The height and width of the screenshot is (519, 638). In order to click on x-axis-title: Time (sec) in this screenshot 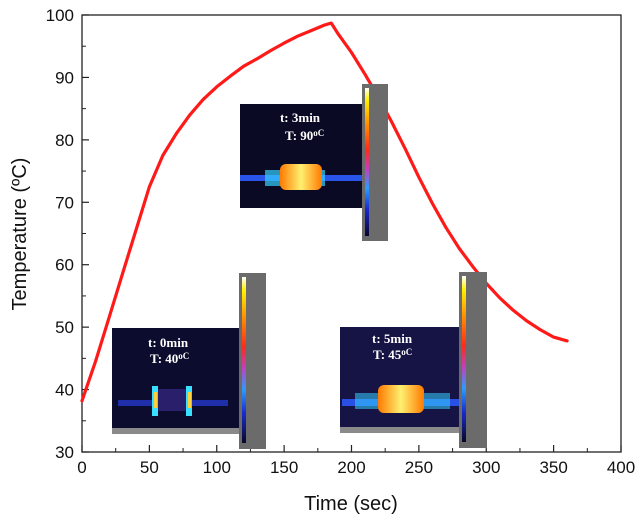, I will do `click(351, 504)`.